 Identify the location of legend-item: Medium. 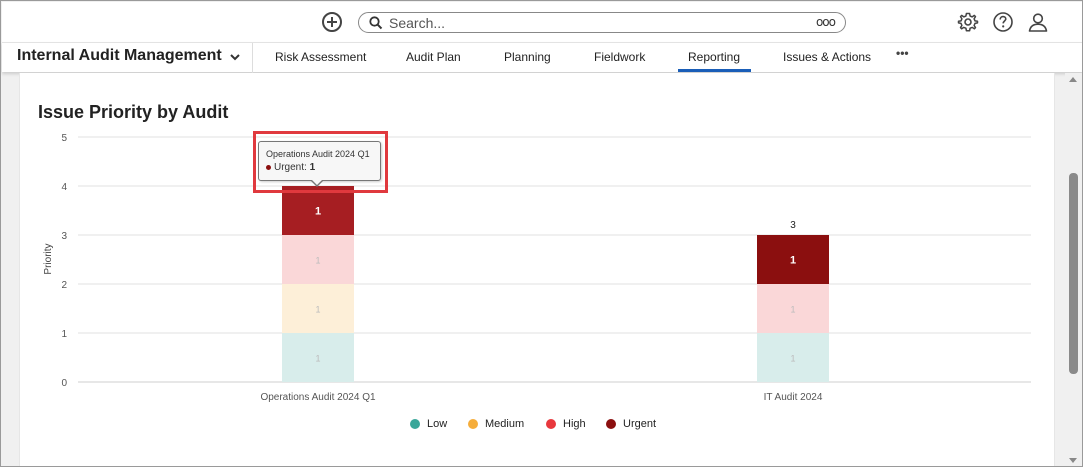
(496, 424).